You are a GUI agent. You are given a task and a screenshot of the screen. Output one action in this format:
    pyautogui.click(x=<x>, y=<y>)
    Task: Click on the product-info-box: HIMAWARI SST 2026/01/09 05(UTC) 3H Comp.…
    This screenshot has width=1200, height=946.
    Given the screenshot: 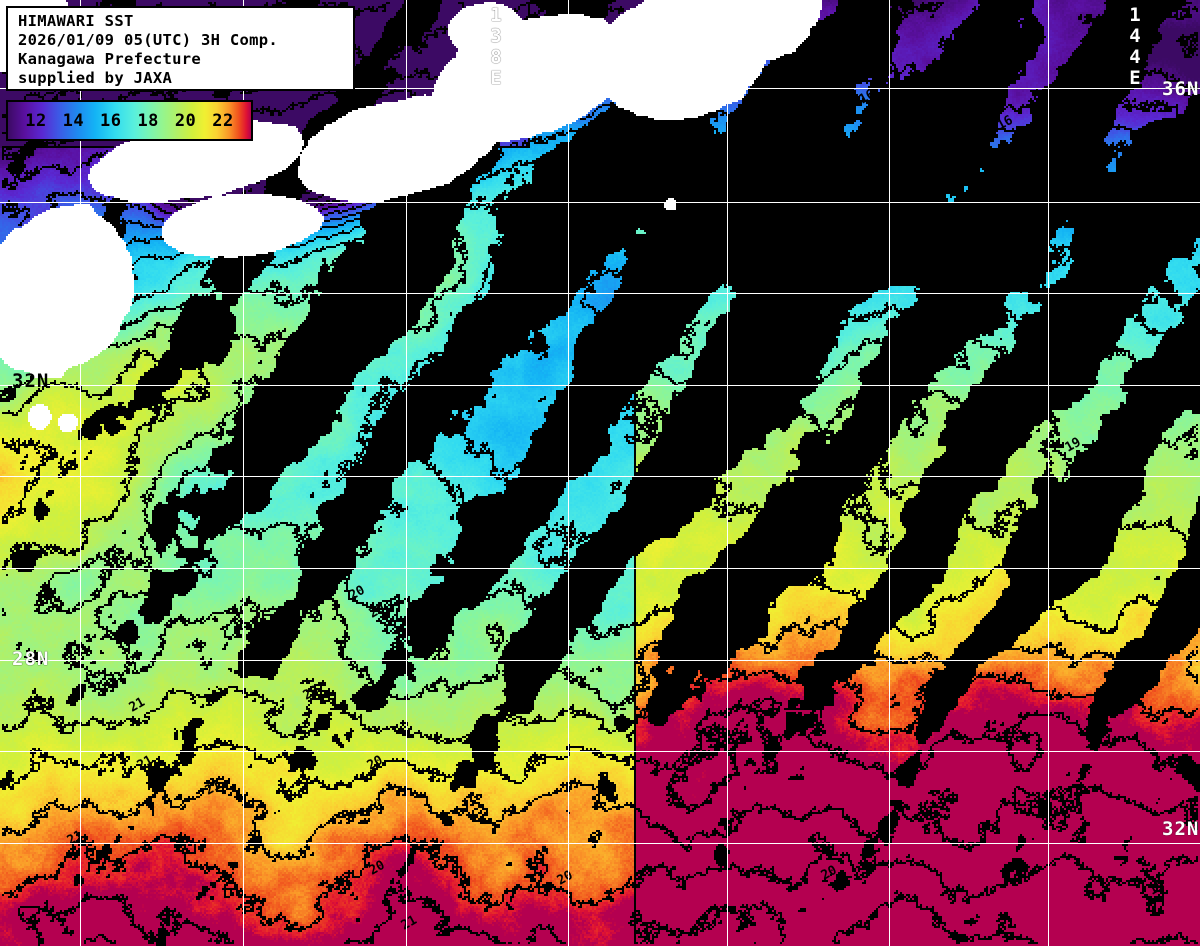 What is the action you would take?
    pyautogui.click(x=180, y=48)
    